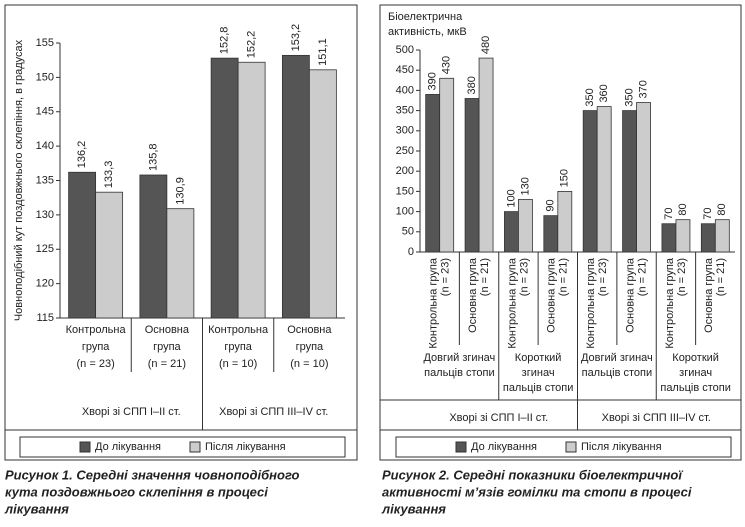 This screenshot has width=745, height=527. I want to click on data-label: 390, so click(433, 81).